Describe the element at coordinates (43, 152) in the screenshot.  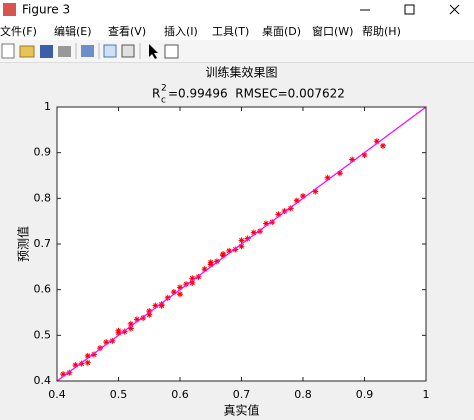
I see `y-tick-label: 0.9` at that location.